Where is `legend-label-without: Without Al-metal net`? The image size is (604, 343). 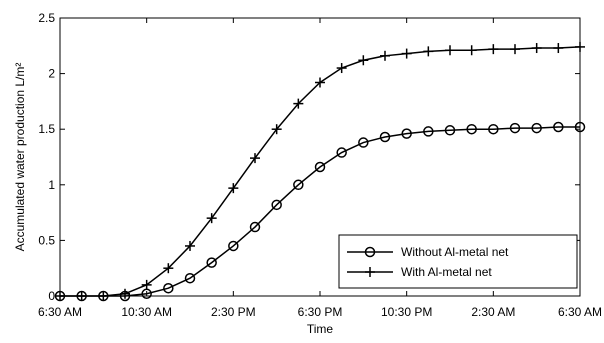
legend-label-without: Without Al-metal net is located at coordinates (455, 252).